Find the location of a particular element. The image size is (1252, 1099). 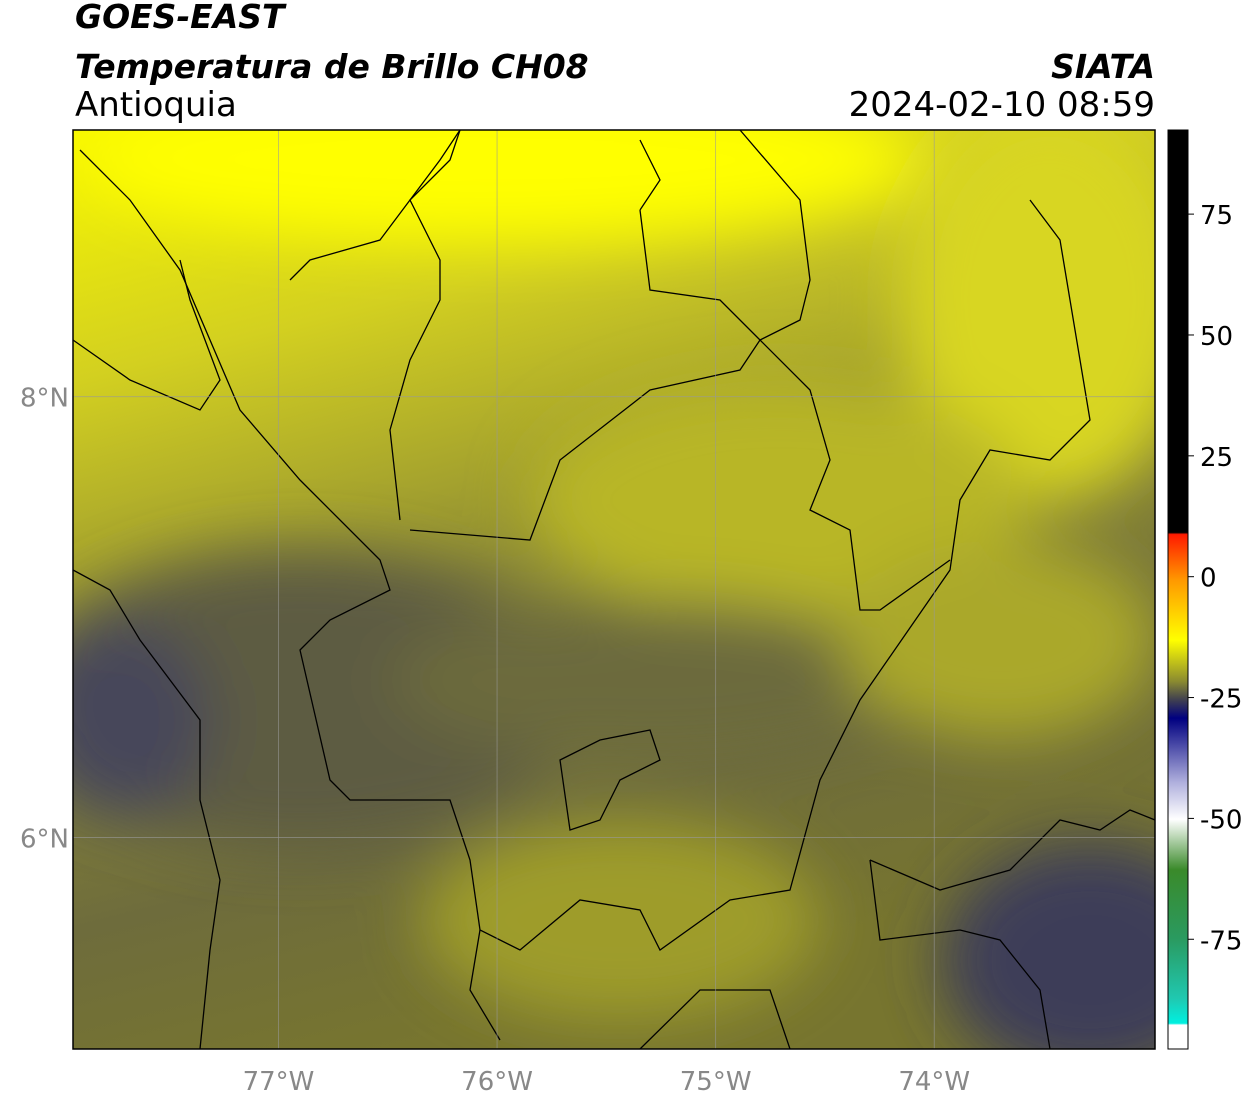

colorbar-tick-label: 0 is located at coordinates (1208, 579).